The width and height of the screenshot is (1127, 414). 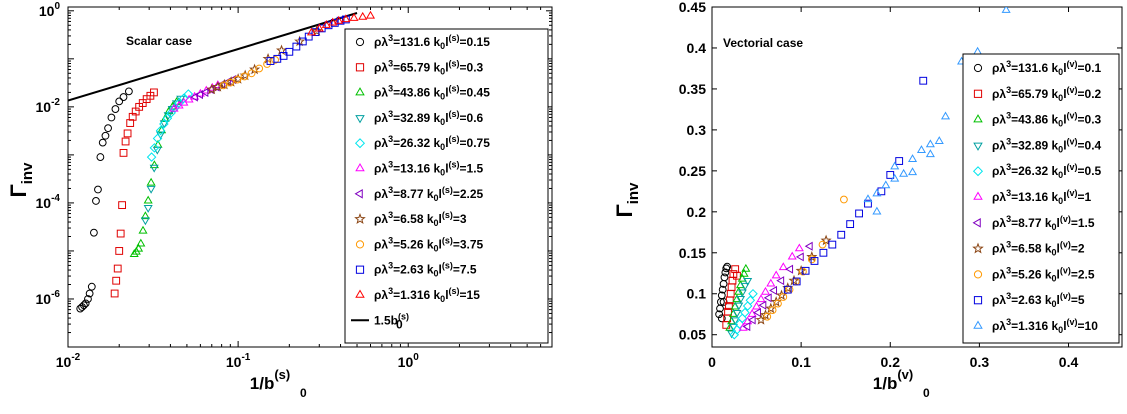 I want to click on legend-box, so click(x=446, y=186).